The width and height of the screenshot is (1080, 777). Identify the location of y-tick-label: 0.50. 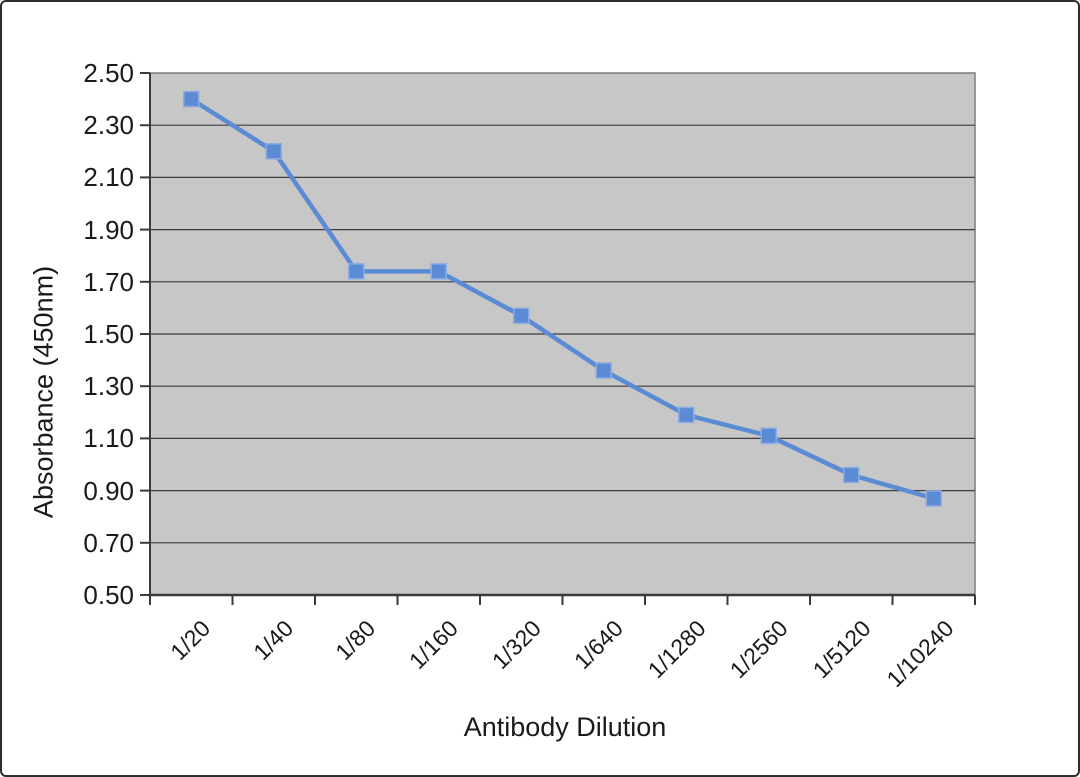
(108, 595).